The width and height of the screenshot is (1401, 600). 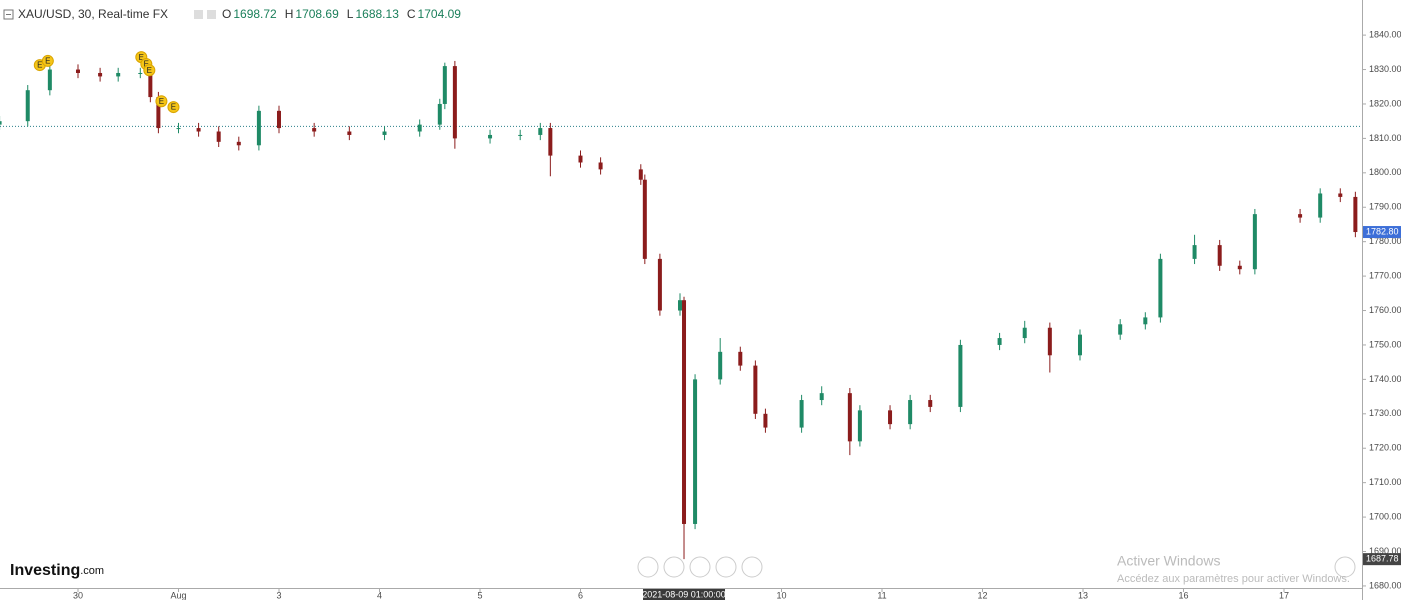 What do you see at coordinates (8, 14) in the screenshot?
I see `collapse-icon` at bounding box center [8, 14].